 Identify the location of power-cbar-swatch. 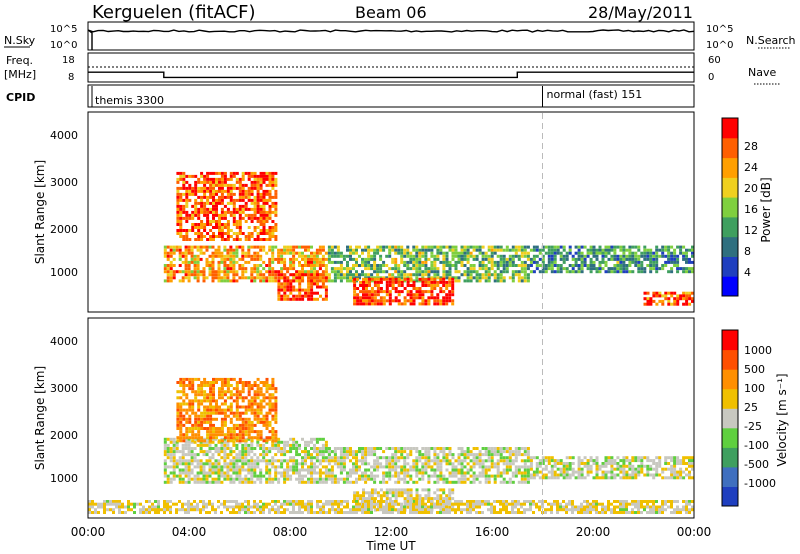
(730, 207).